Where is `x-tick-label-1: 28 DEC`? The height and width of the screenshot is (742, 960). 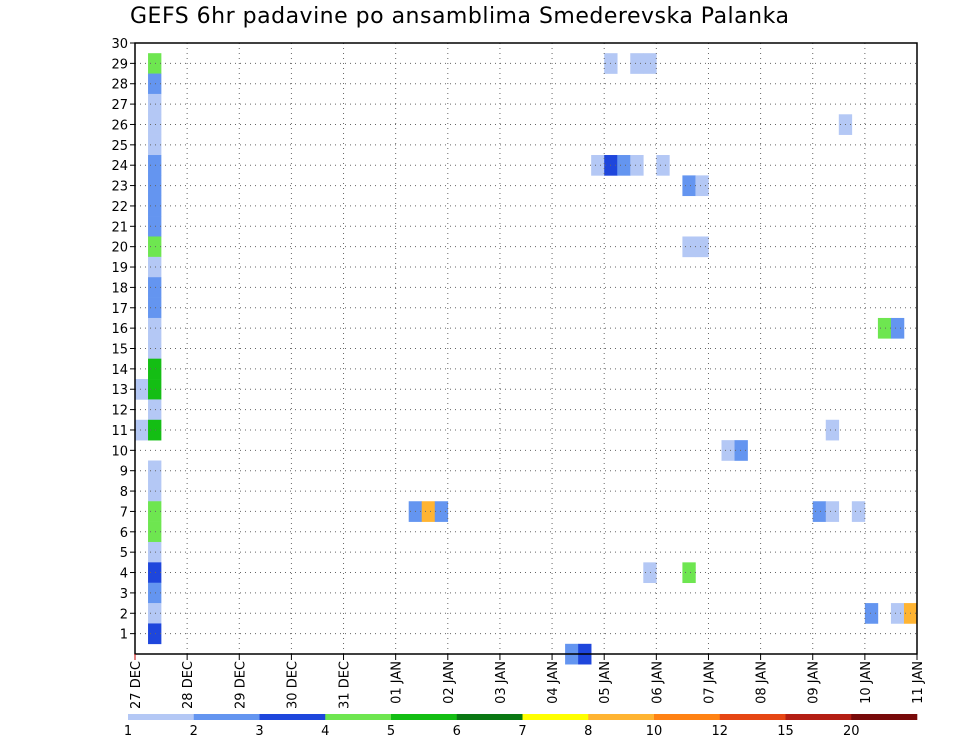
x-tick-label-1: 28 DEC is located at coordinates (188, 685).